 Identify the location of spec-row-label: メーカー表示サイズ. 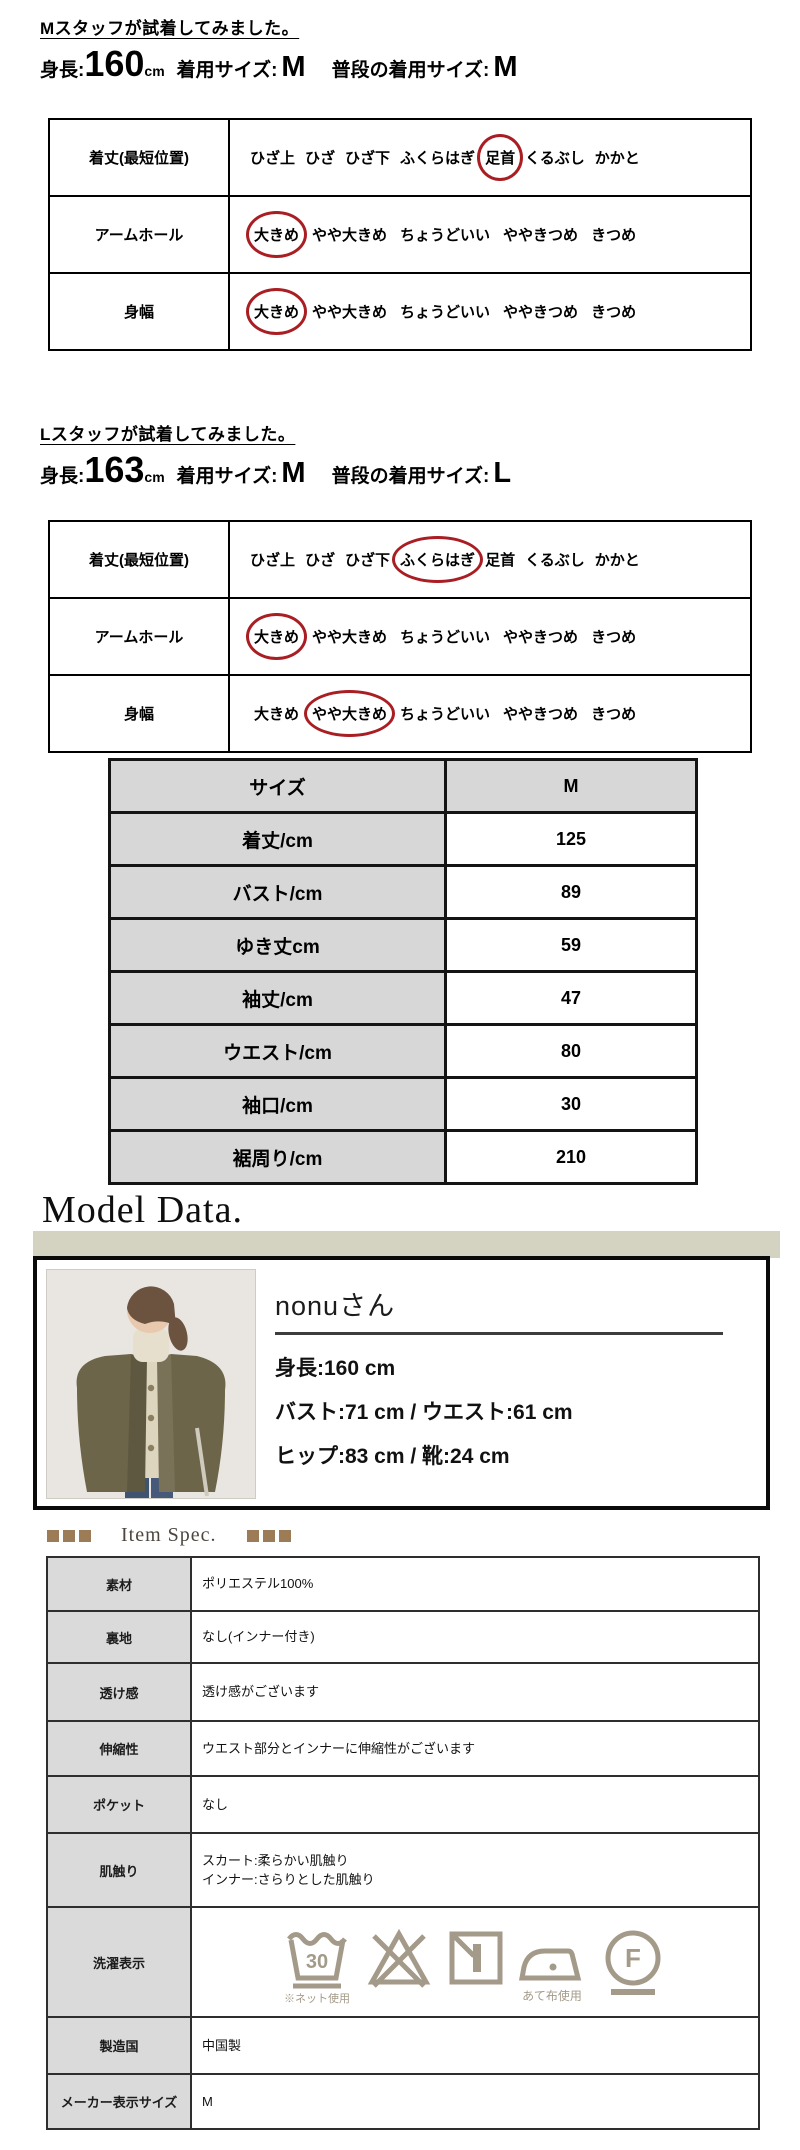
(120, 2101).